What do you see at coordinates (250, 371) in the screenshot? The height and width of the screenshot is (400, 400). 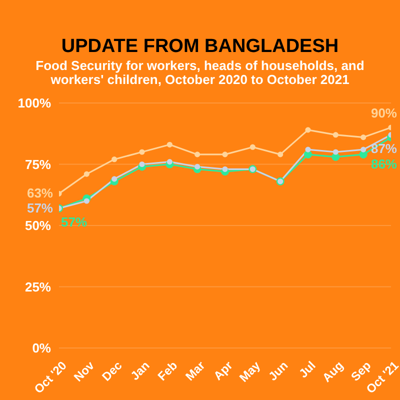 I see `x-tick-label: May` at bounding box center [250, 371].